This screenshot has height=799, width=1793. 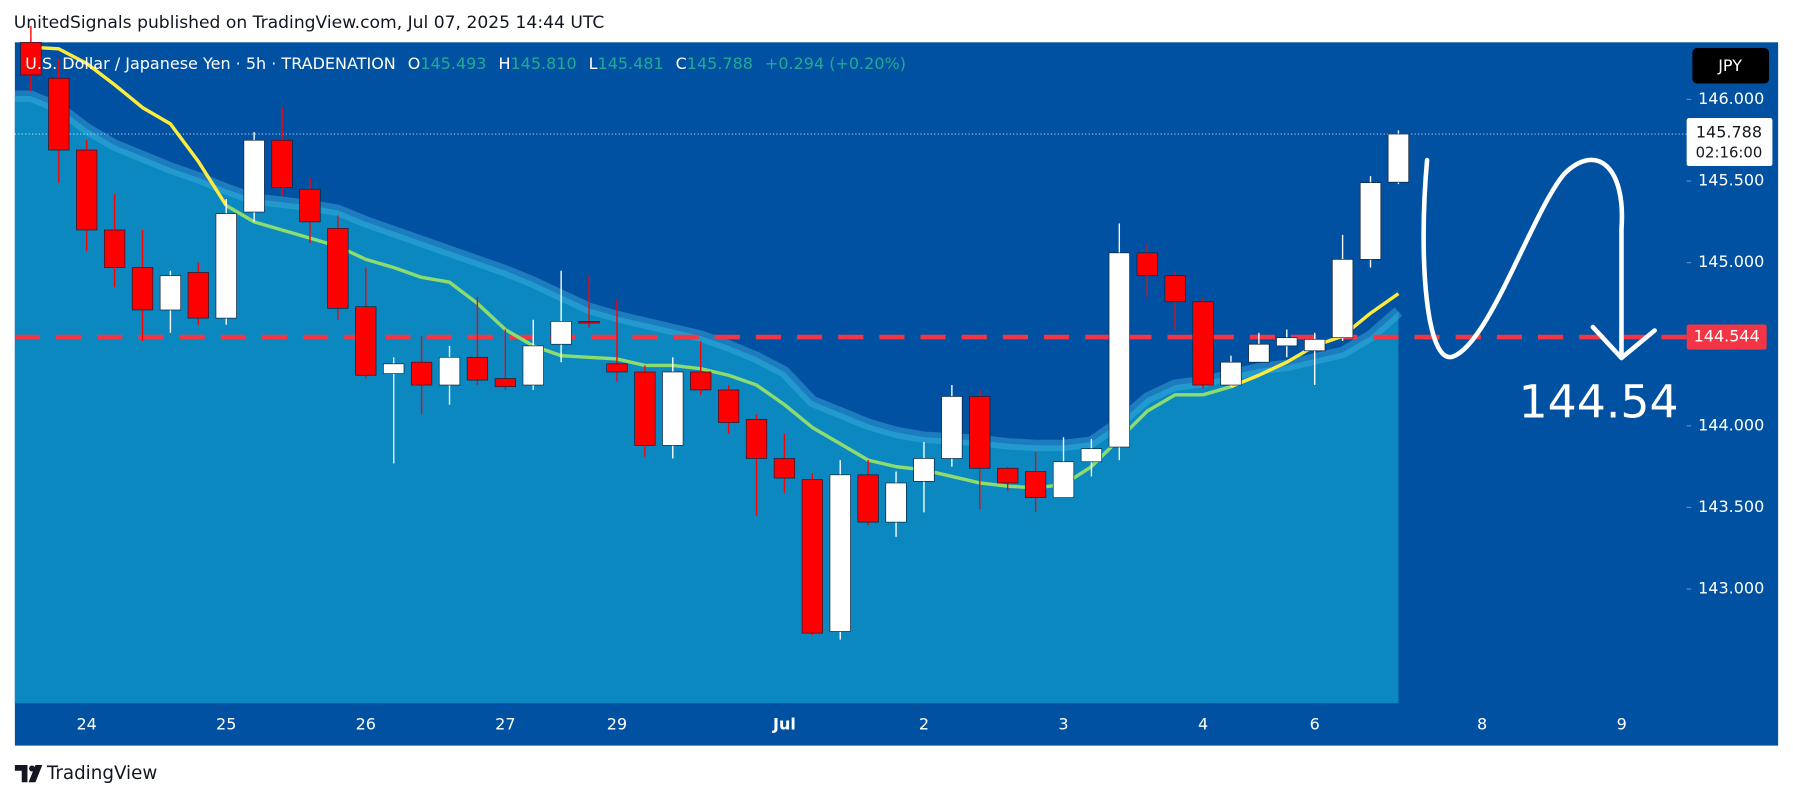 What do you see at coordinates (835, 63) in the screenshot?
I see `legend-change: +0.294 (+0.20%)` at bounding box center [835, 63].